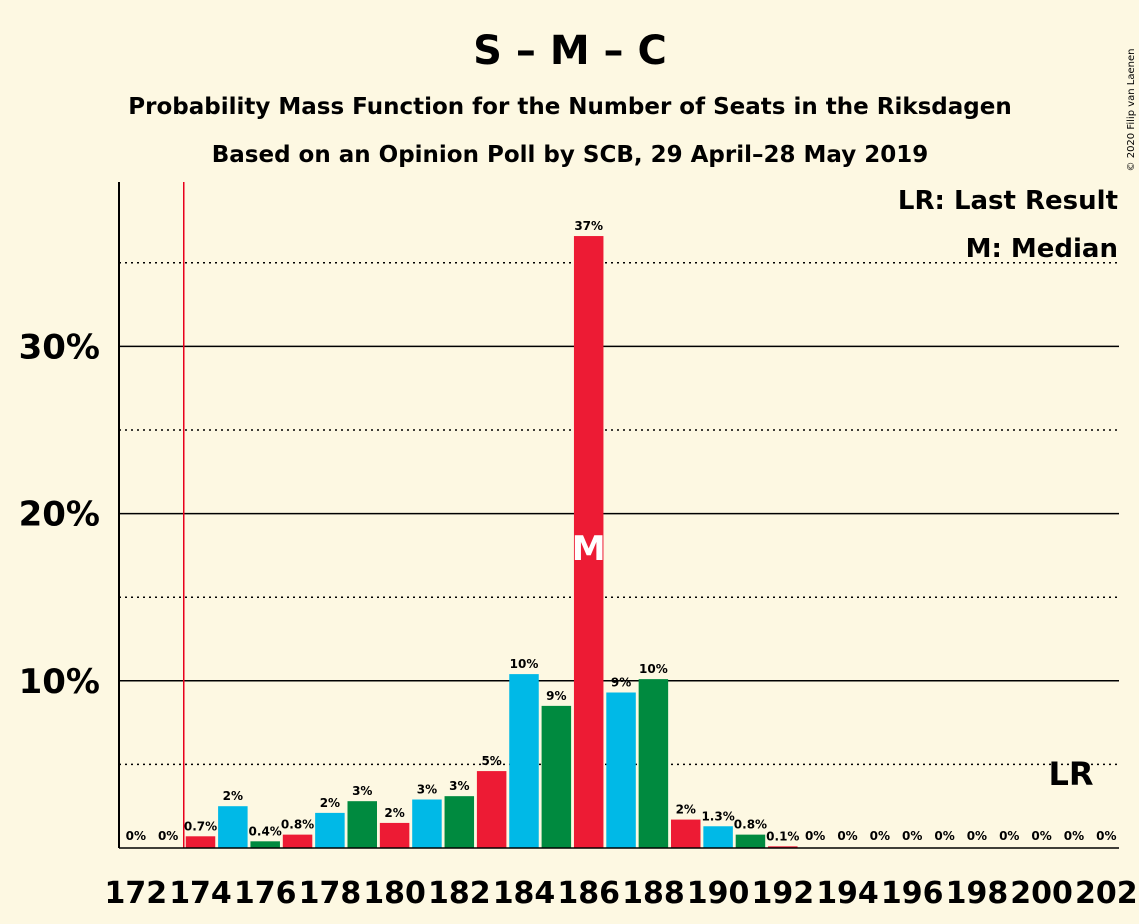  I want to click on y-axis-ticks: 10% 20% 30%, so click(59, 514).